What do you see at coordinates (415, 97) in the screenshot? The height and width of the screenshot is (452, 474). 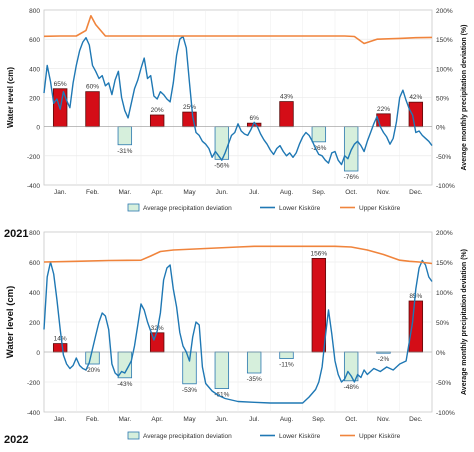 I see `bar-data-label: 42%` at bounding box center [415, 97].